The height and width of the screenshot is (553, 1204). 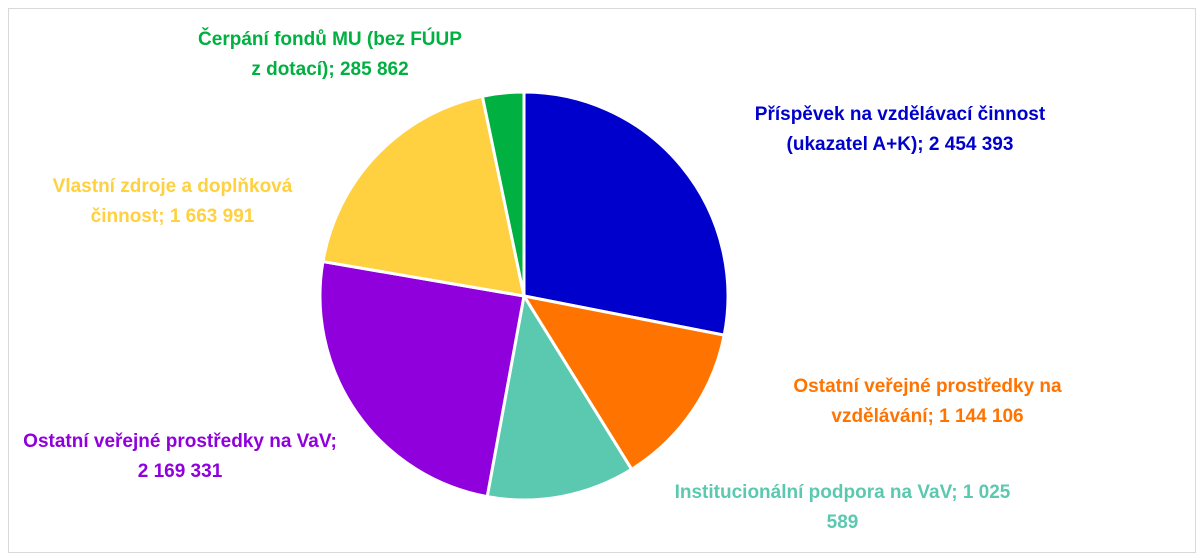 I want to click on category-name: Ostatní veřejné prostředky na vzdělávání, so click(x=927, y=401).